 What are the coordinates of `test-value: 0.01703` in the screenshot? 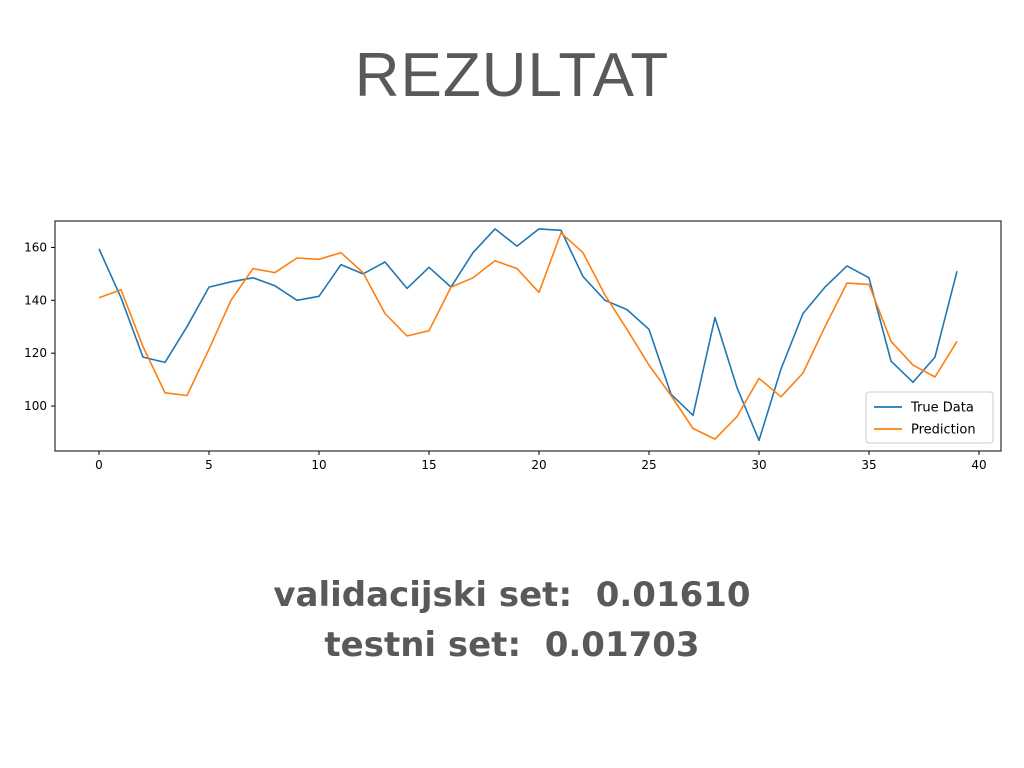 It's located at (622, 645).